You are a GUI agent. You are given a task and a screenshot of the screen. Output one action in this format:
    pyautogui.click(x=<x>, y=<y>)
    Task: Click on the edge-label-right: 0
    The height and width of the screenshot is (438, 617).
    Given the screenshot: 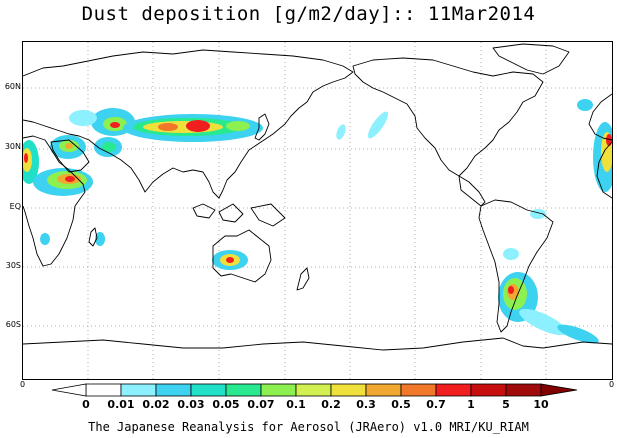 What is the action you would take?
    pyautogui.click(x=612, y=384)
    